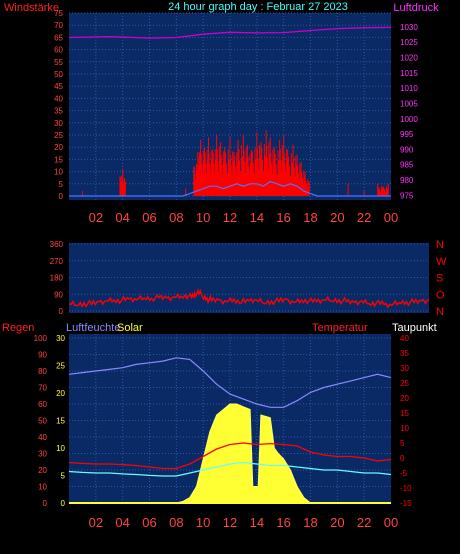 This screenshot has height=554, width=460. What do you see at coordinates (42, 487) in the screenshot?
I see `rain-tick-label: 10` at bounding box center [42, 487].